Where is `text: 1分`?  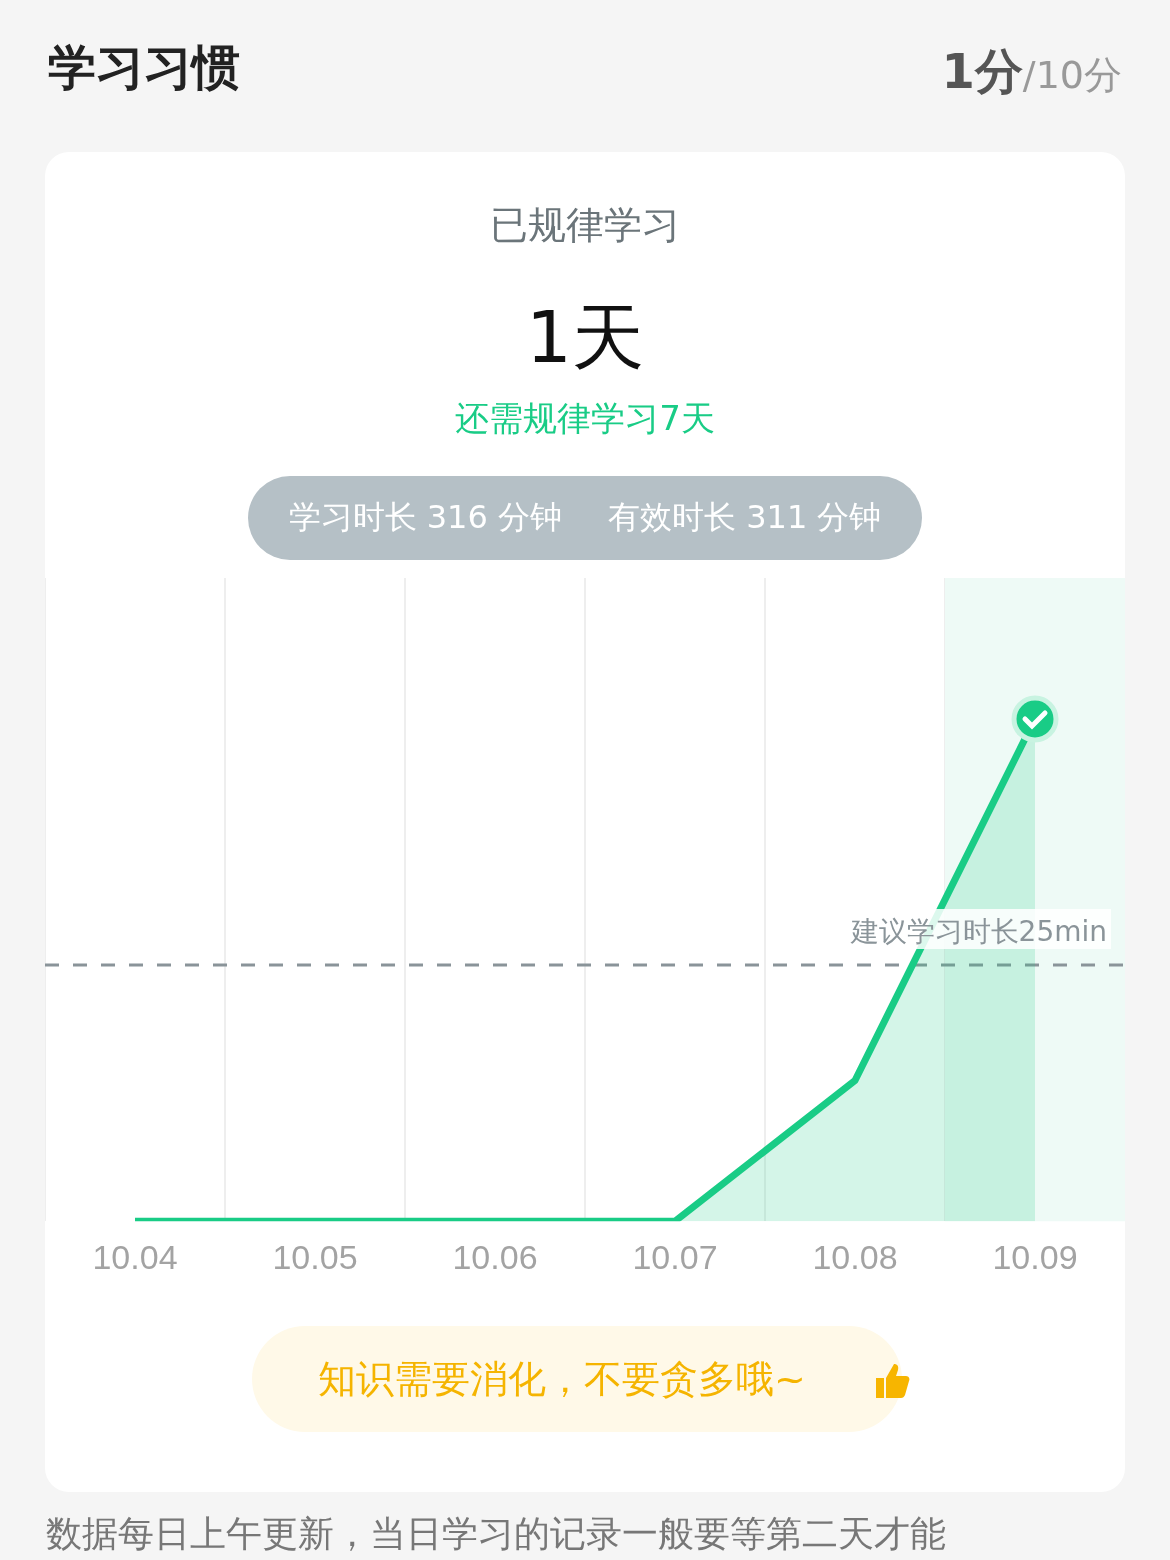
text: 1分 is located at coordinates (982, 71).